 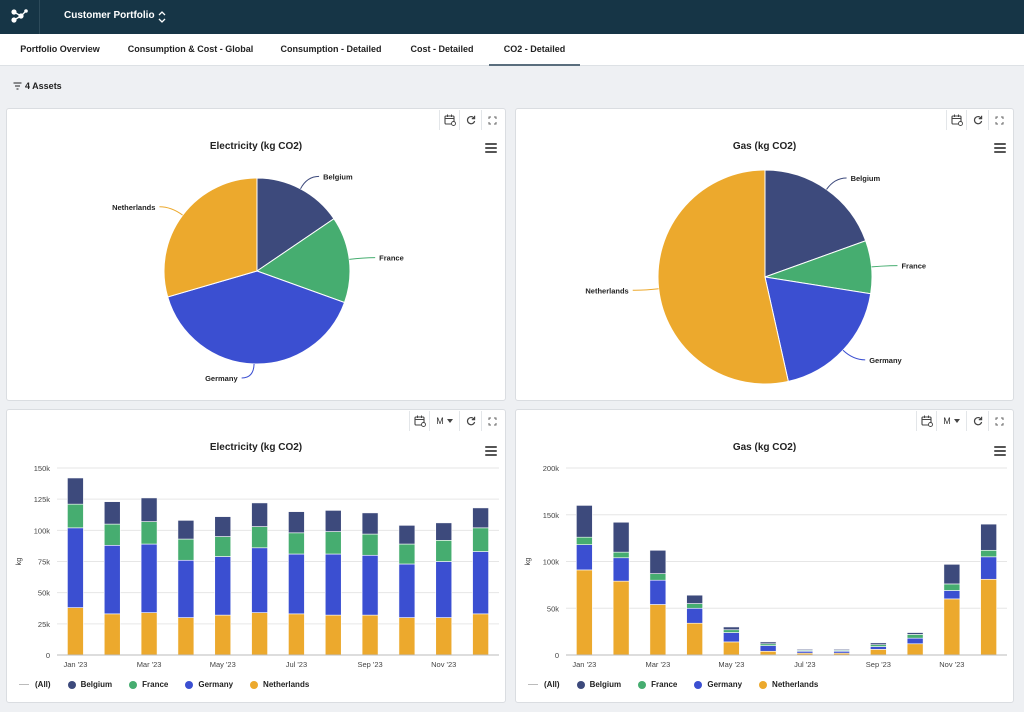 I want to click on x-tick-label: May '23, so click(x=731, y=664).